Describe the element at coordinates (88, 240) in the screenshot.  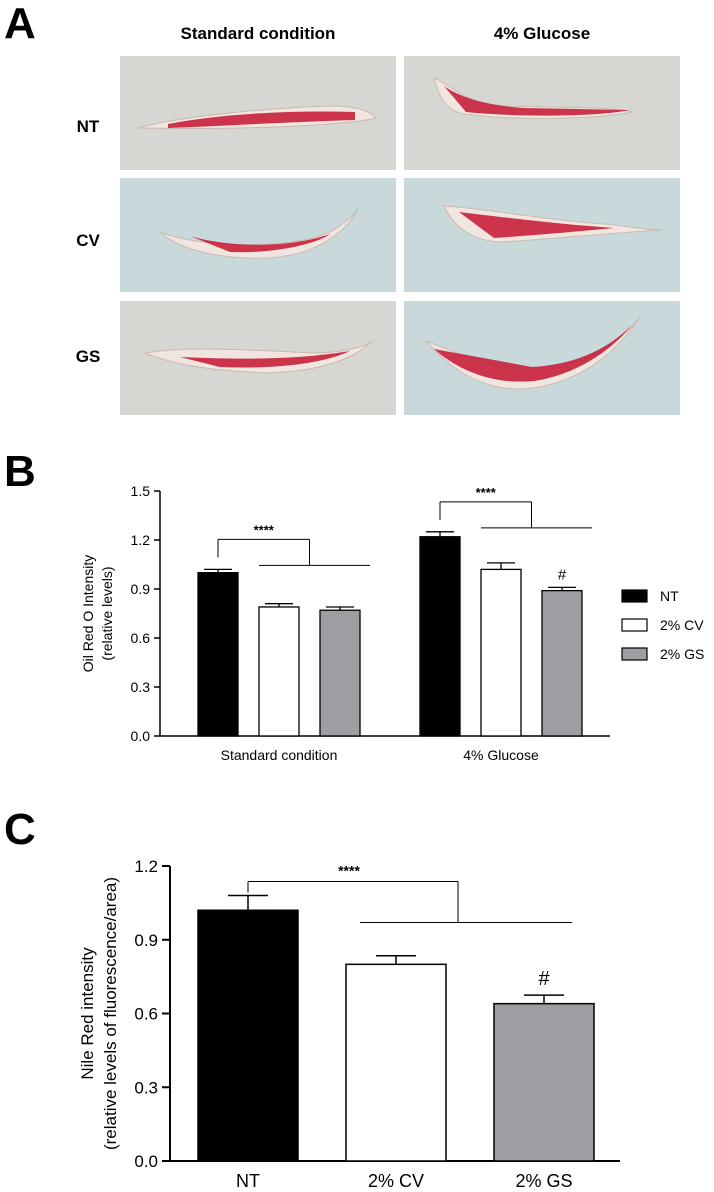
I see `row-label-cv: CV` at that location.